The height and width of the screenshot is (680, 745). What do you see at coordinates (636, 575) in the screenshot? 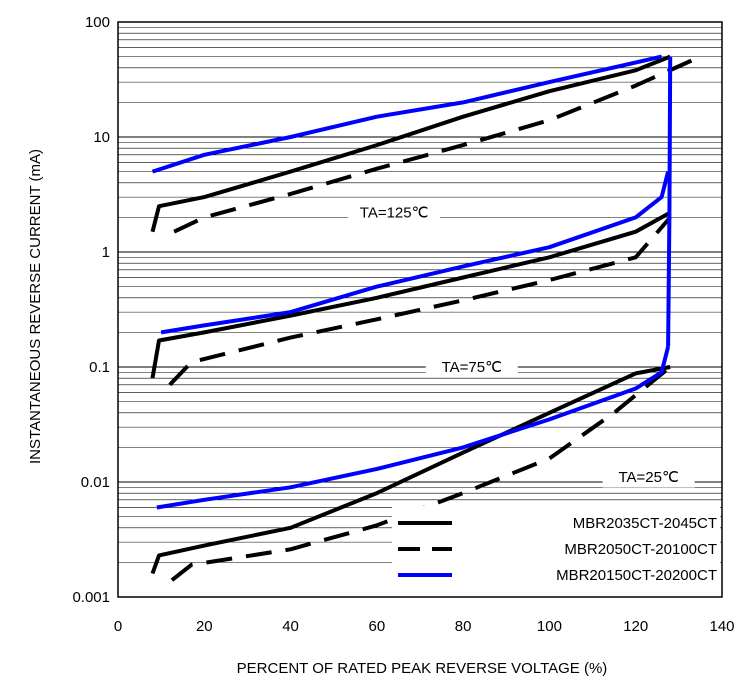
I see `legend-label: MBR20150CT-20200CT` at bounding box center [636, 575].